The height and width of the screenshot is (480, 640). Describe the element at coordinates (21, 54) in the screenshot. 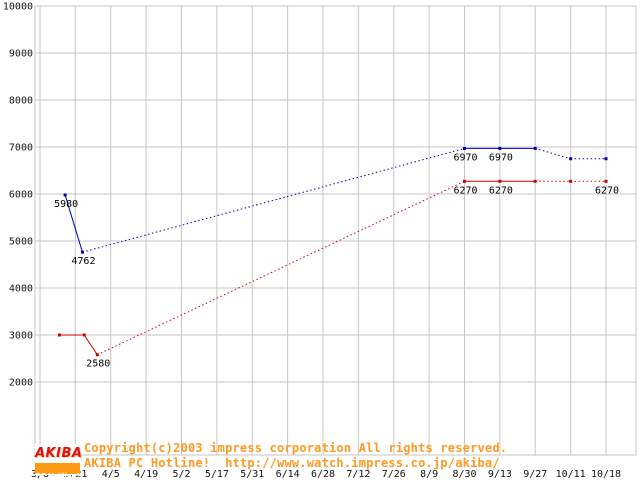

I see `y-axis-tick-label: 9000` at that location.